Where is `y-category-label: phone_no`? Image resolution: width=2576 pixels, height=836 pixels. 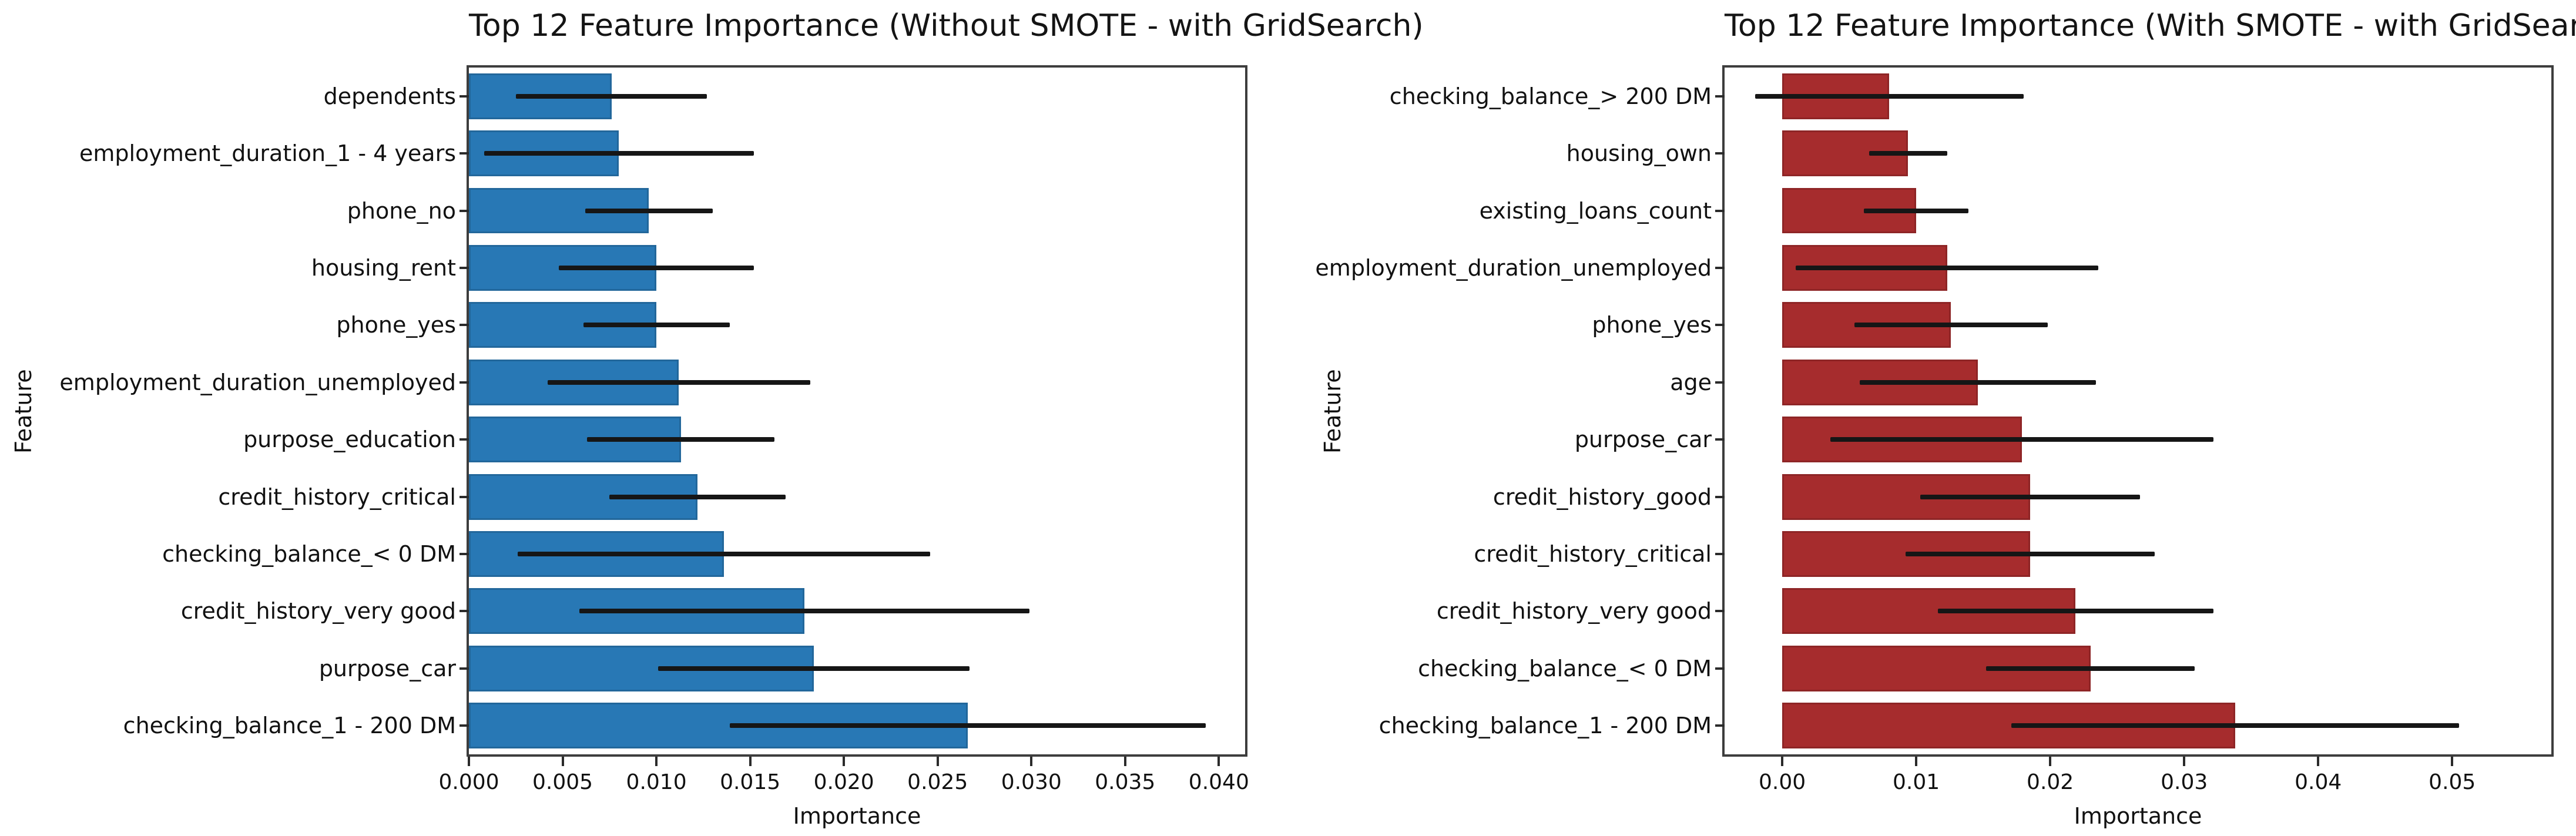
y-category-label: phone_no is located at coordinates (402, 210).